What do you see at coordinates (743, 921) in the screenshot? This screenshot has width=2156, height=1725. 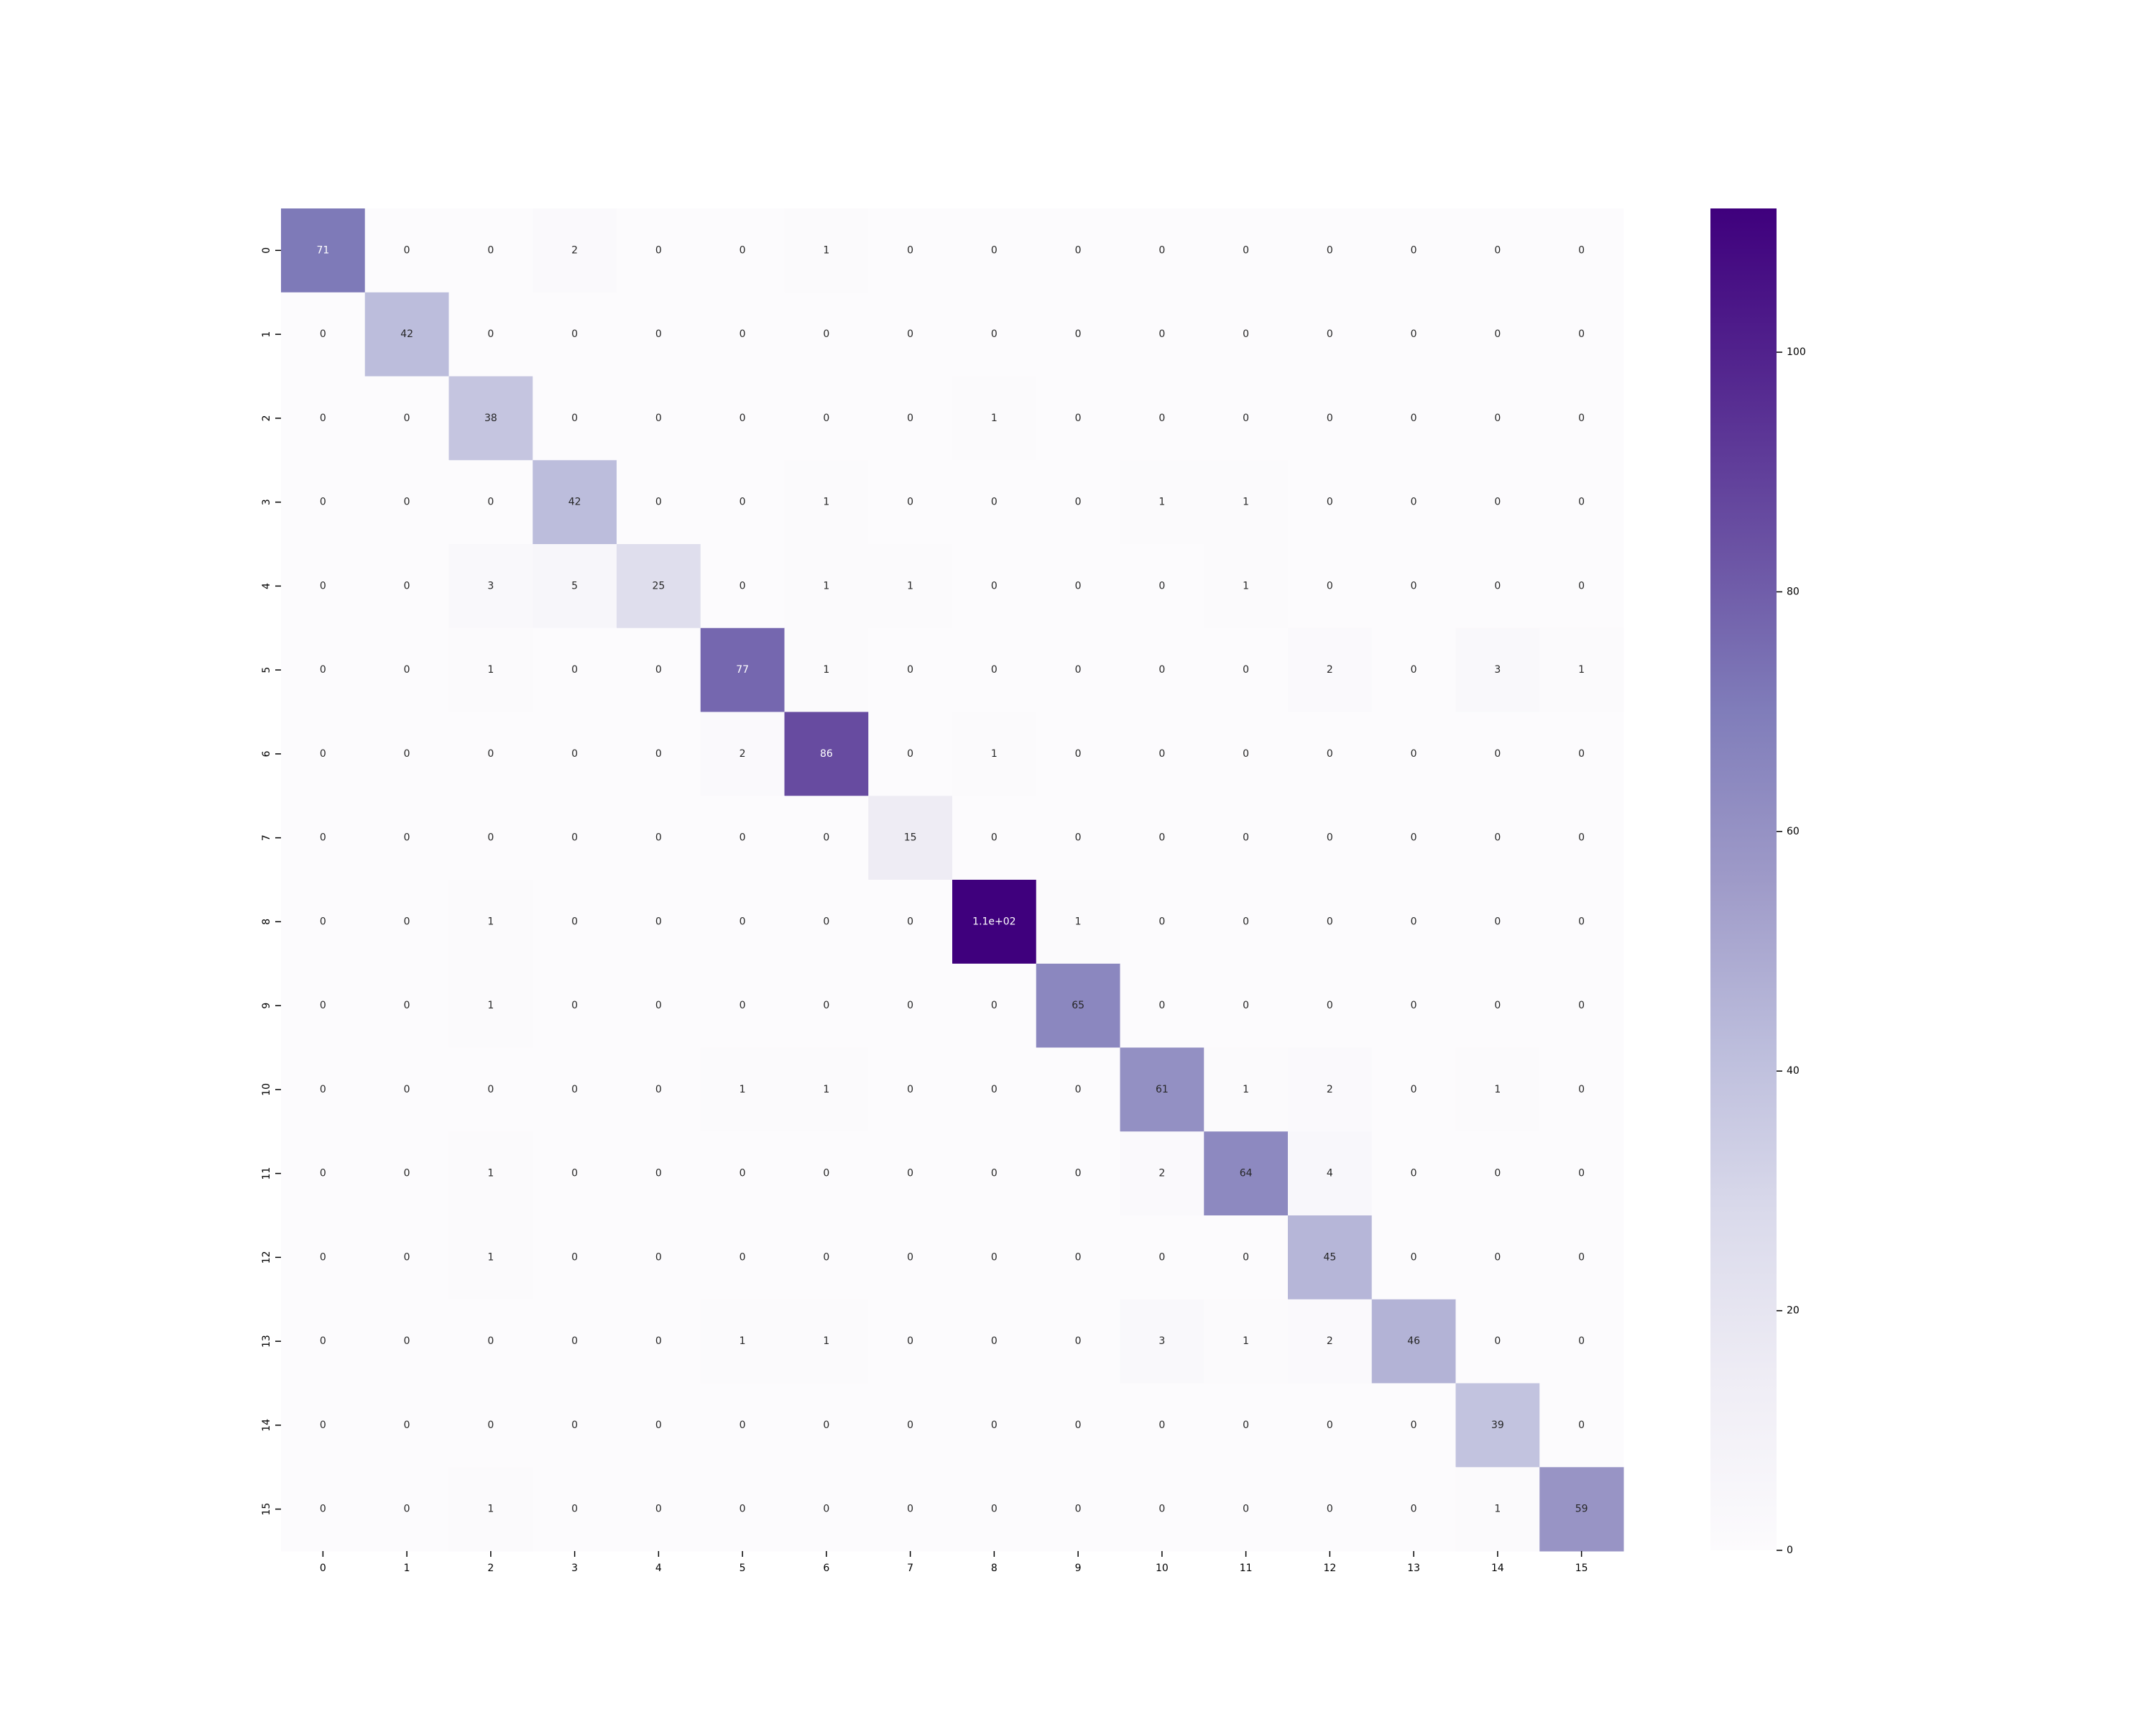 I see `cell-annotation-r8-c5: 0` at bounding box center [743, 921].